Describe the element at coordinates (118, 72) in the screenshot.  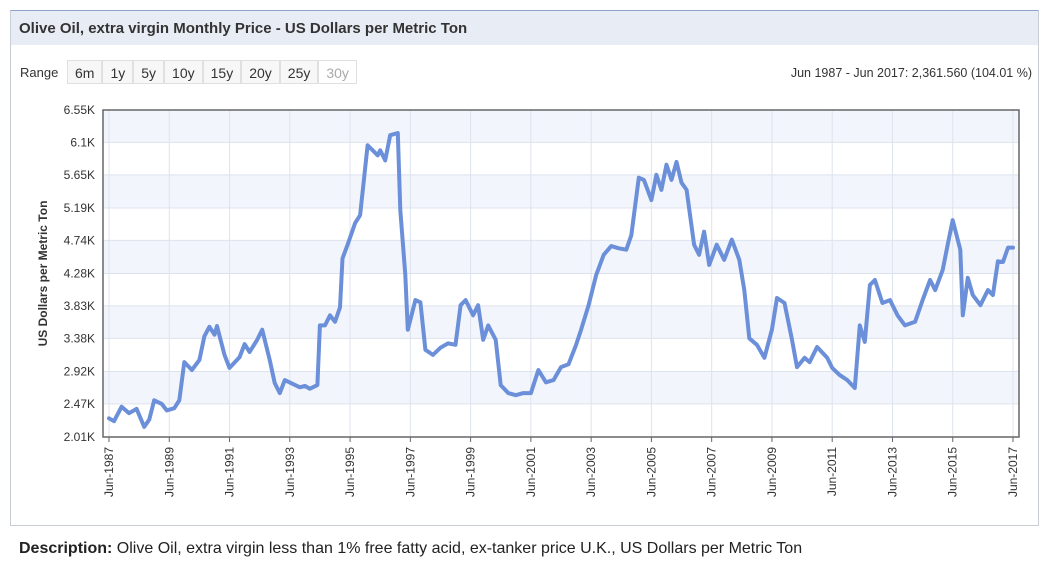
I see `range-button: 1y` at that location.